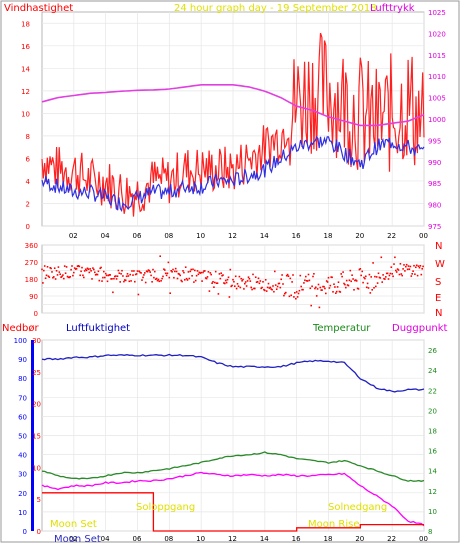  What do you see at coordinates (432, 452) in the screenshot?
I see `y-tick-label-temperature: 16` at bounding box center [432, 452].